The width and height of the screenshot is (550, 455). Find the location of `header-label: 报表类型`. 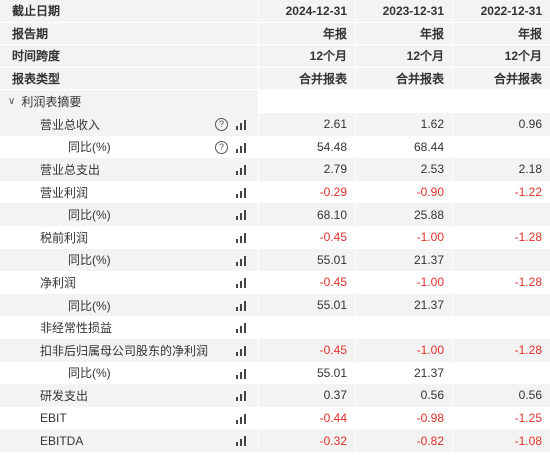

header-label: 报表类型 is located at coordinates (36, 79).